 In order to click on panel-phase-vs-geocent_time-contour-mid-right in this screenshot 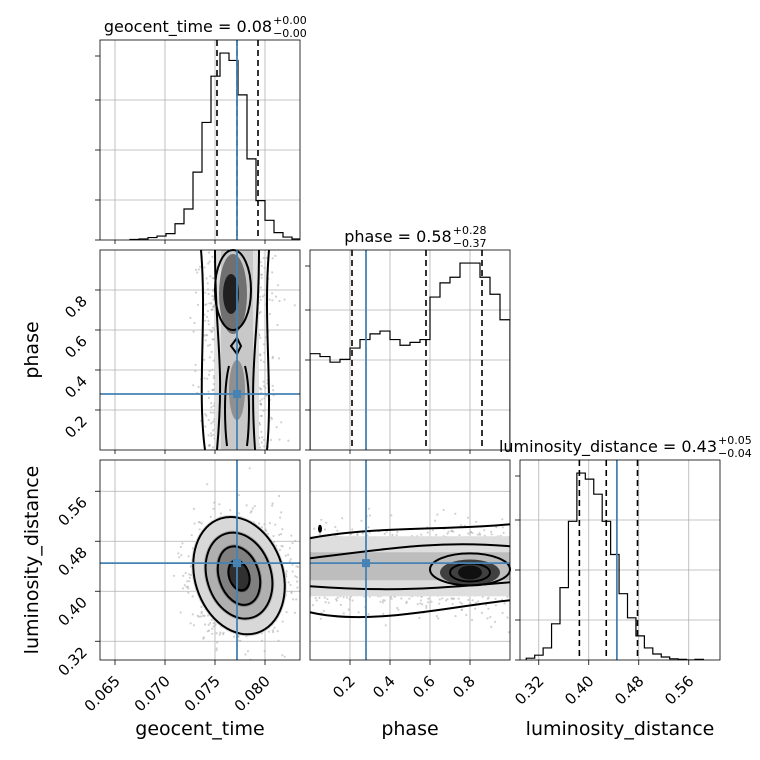, I will do `click(256, 350)`.